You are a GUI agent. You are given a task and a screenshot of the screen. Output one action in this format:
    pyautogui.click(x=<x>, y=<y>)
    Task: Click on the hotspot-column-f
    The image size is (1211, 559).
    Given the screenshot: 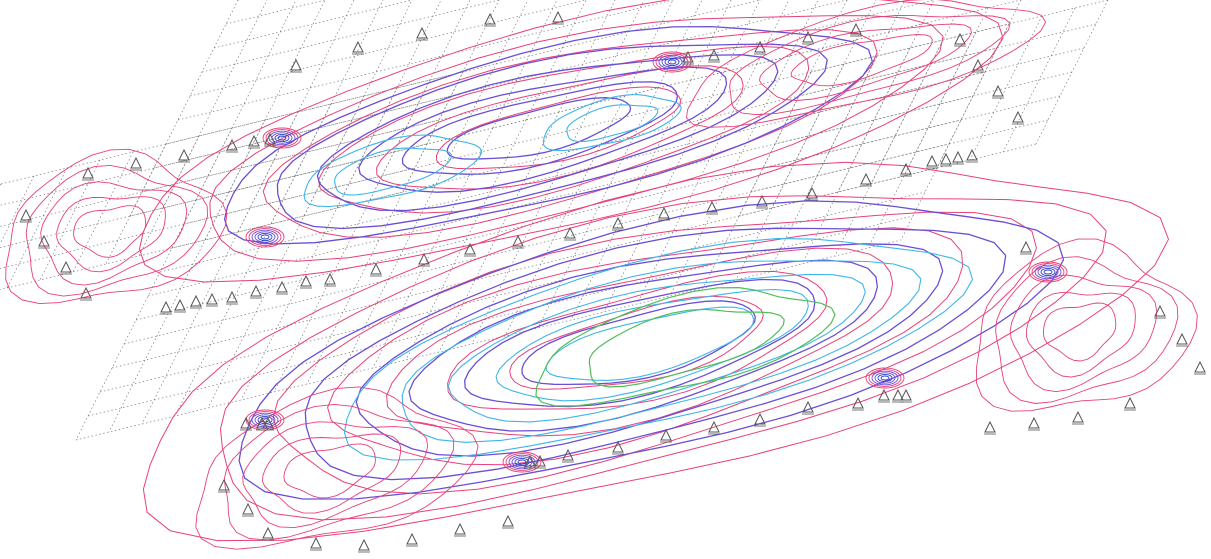 What is the action you would take?
    pyautogui.click(x=265, y=420)
    